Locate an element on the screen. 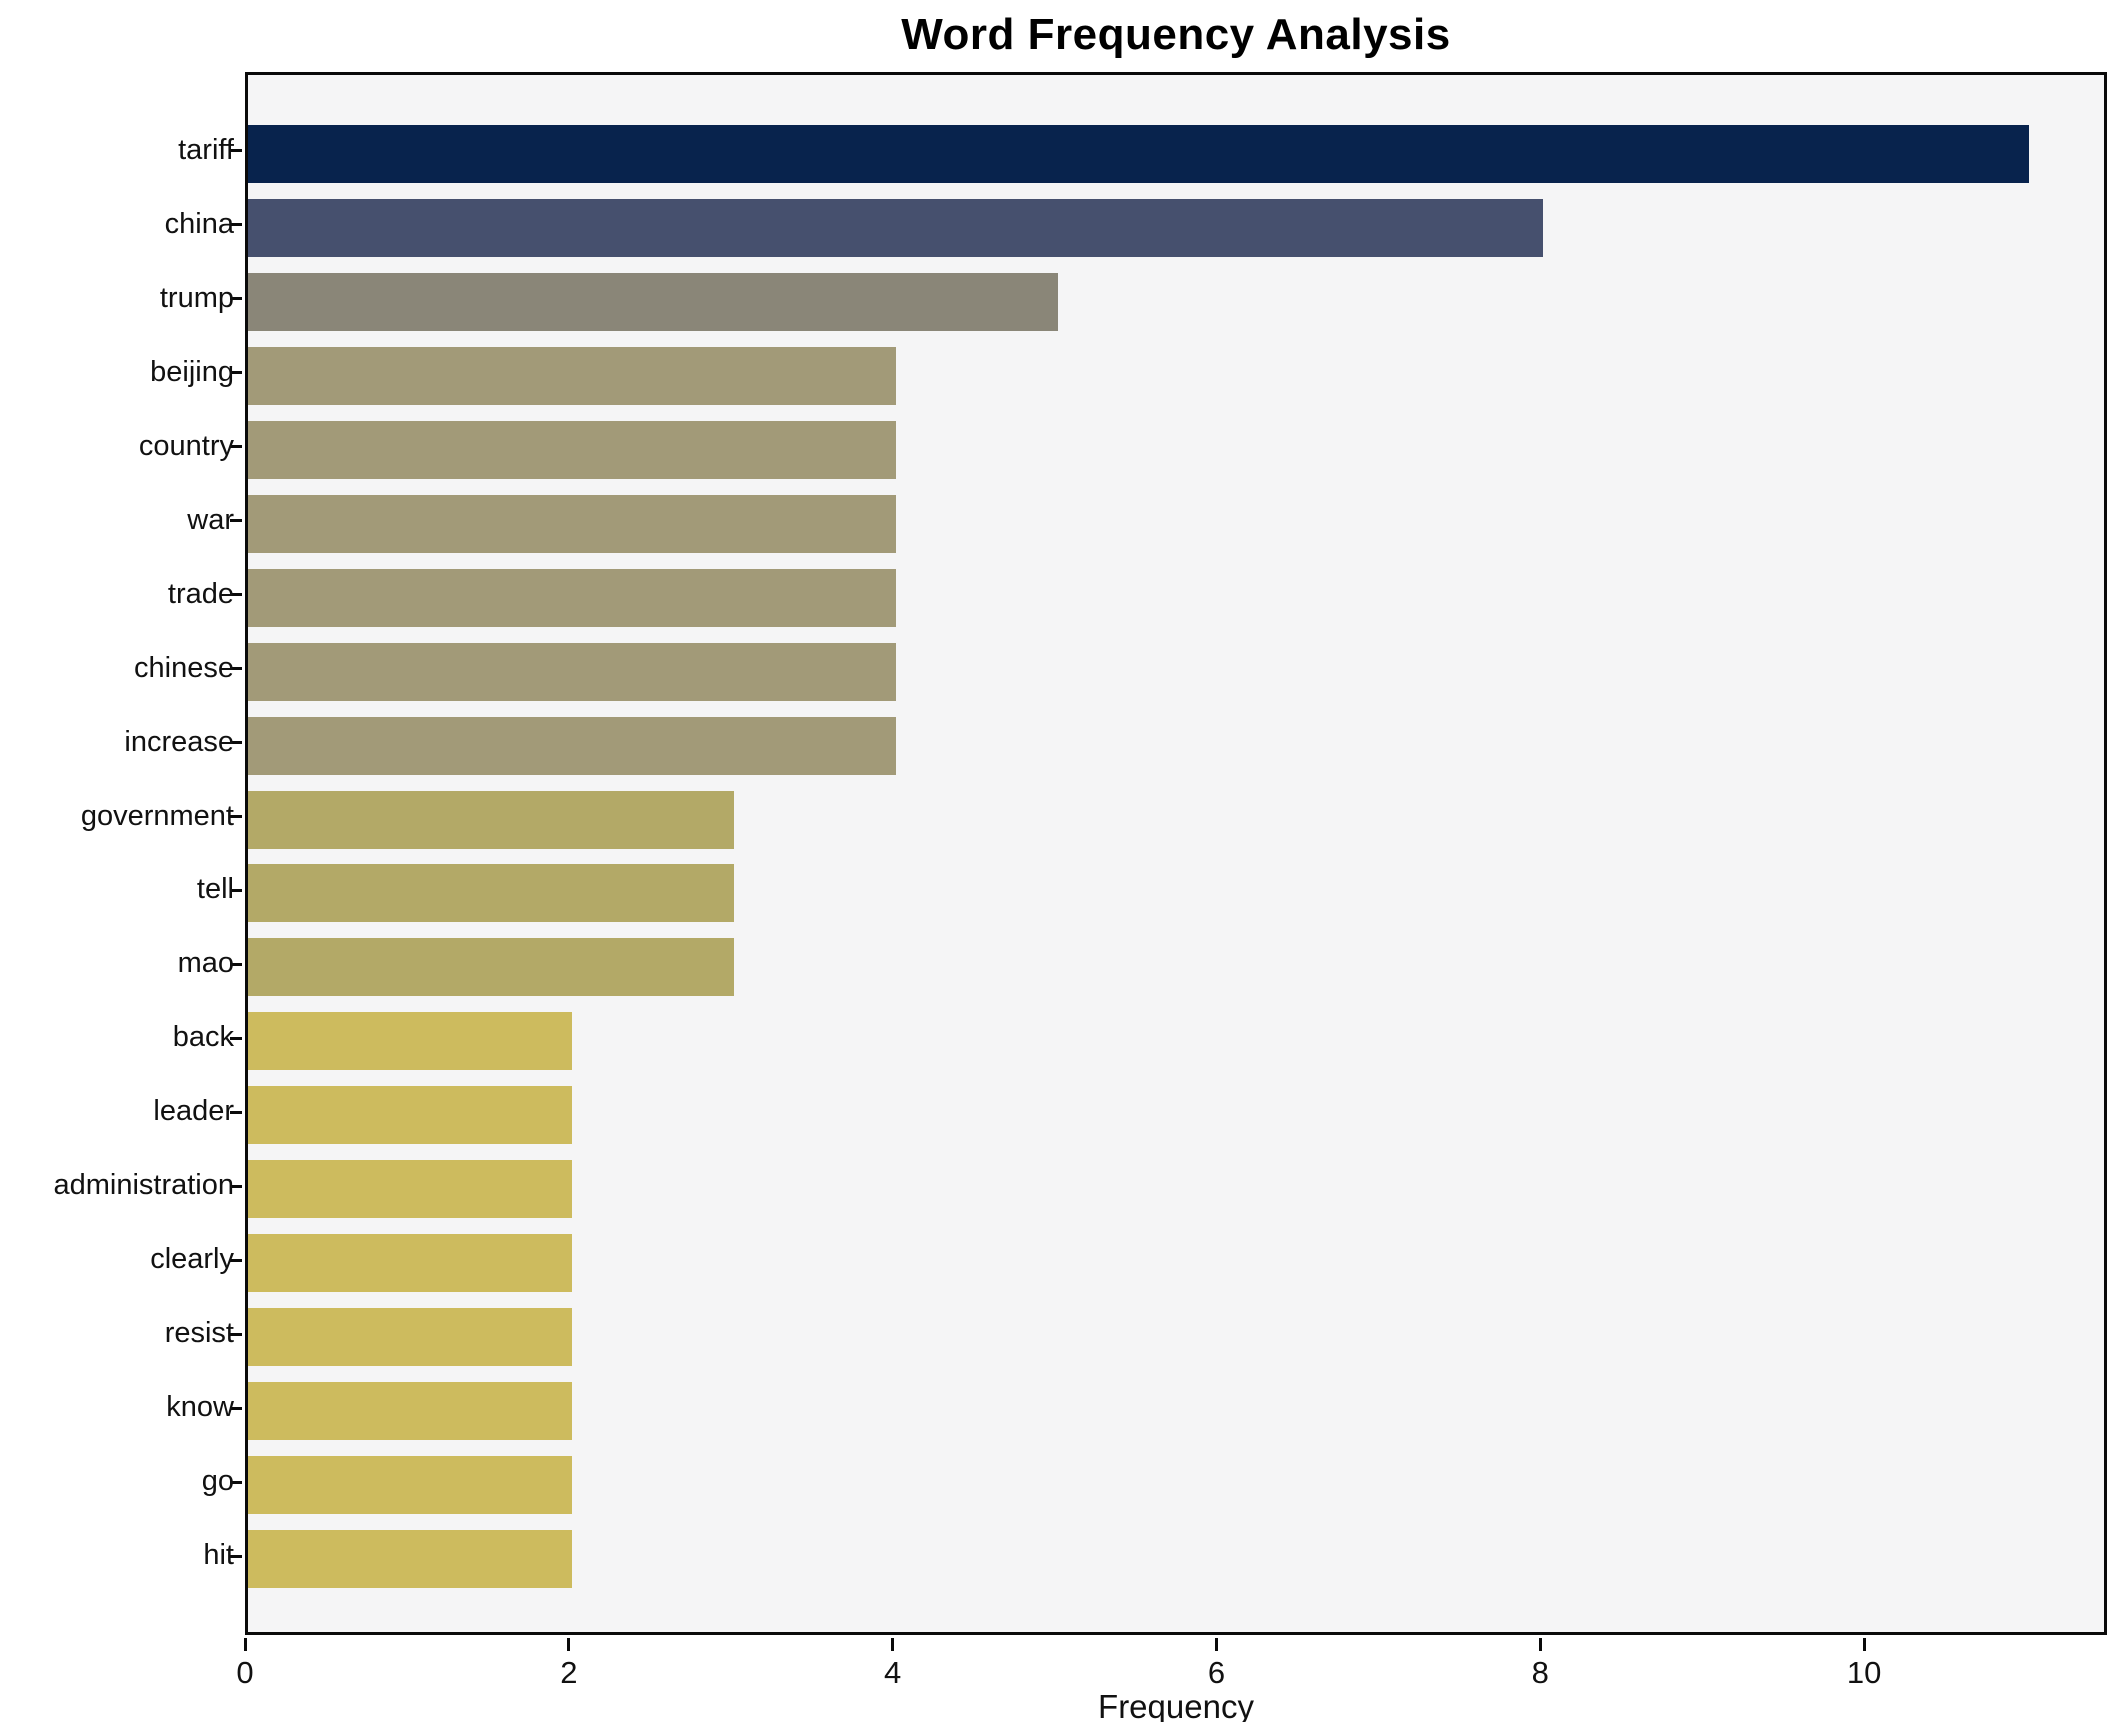 This screenshot has height=1722, width=2126. bar-war is located at coordinates (572, 523).